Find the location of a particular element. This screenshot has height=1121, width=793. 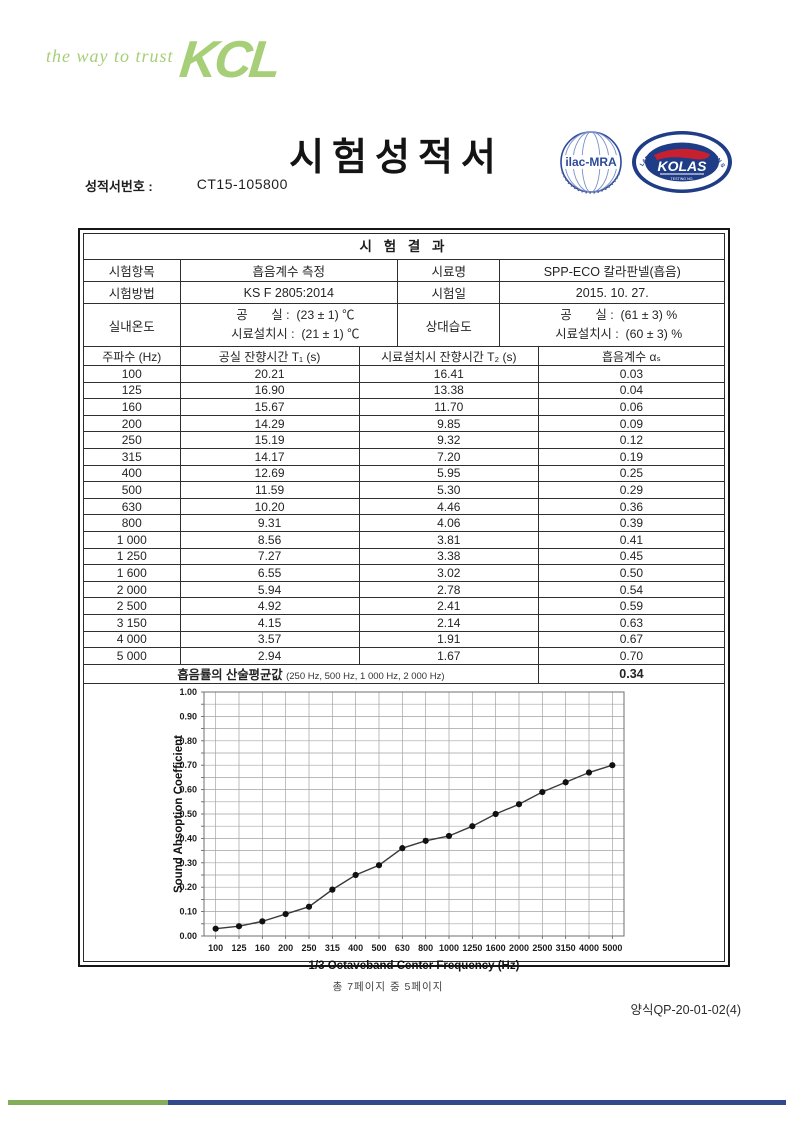

t2-cell: 1.67 is located at coordinates (449, 656).